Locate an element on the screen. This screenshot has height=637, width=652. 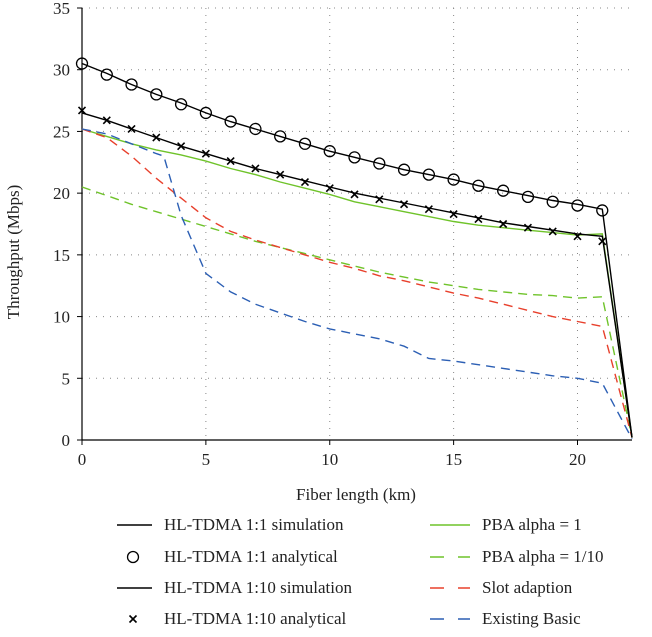
legend-item-6: Slot adaption is located at coordinates (501, 587).